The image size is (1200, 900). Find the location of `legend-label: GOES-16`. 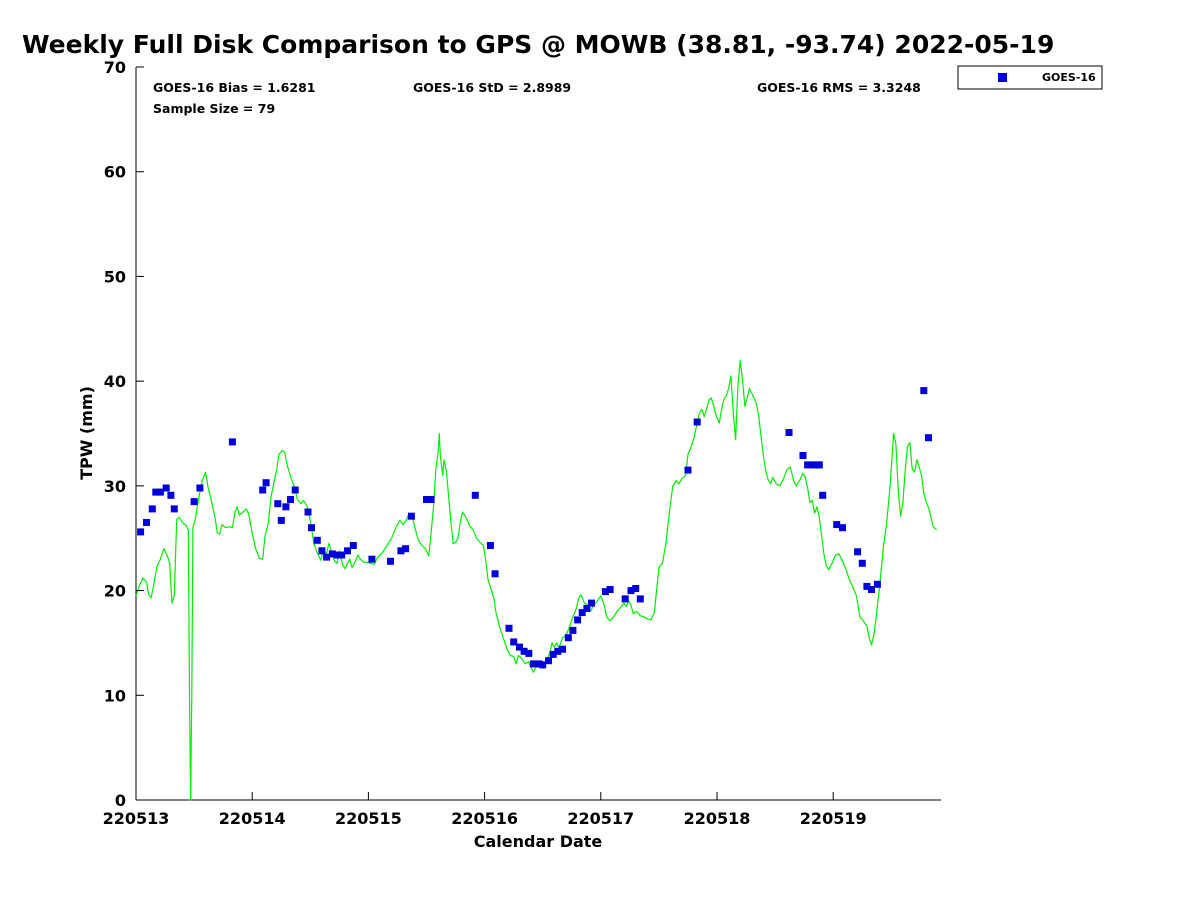

legend-label: GOES-16 is located at coordinates (1069, 77).